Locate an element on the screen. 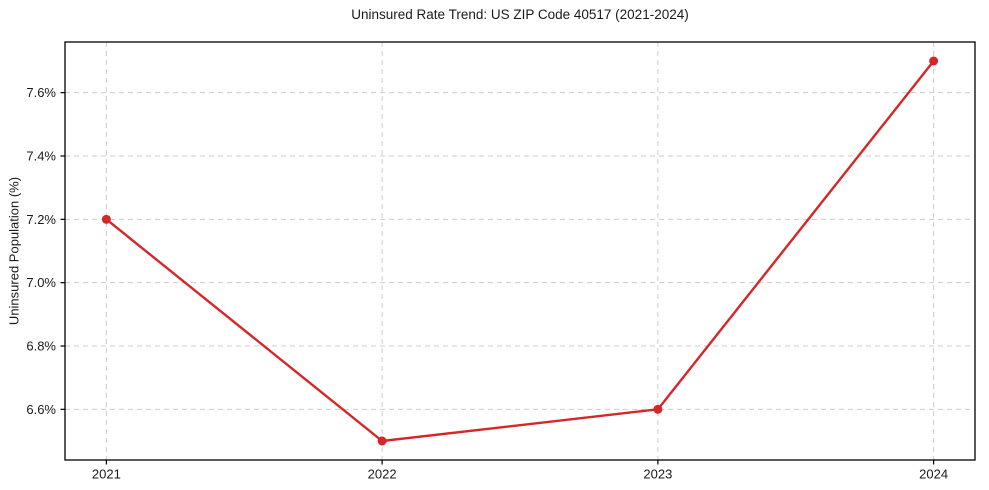 This screenshot has height=490, width=989. x-tick-label: 2024 is located at coordinates (933, 474).